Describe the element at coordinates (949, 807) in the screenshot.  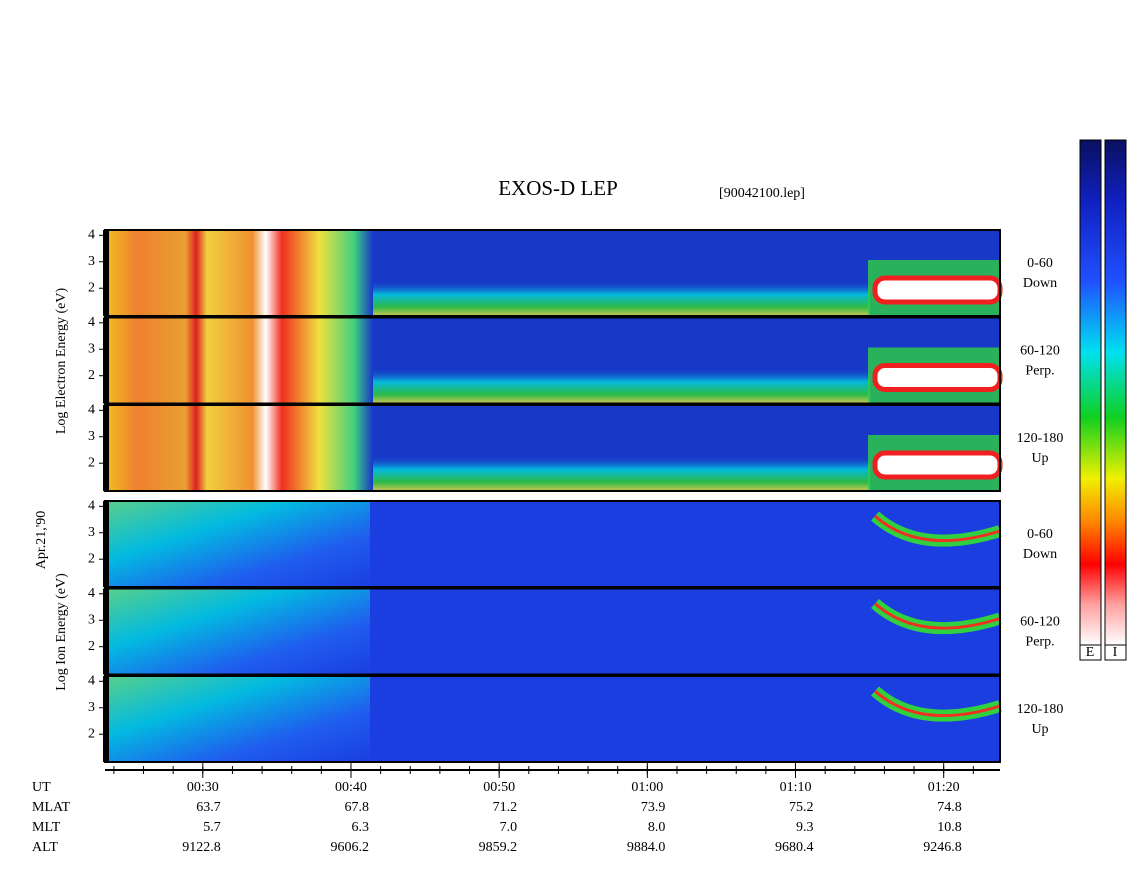
I see `ephemeris-value: 74.8` at that location.